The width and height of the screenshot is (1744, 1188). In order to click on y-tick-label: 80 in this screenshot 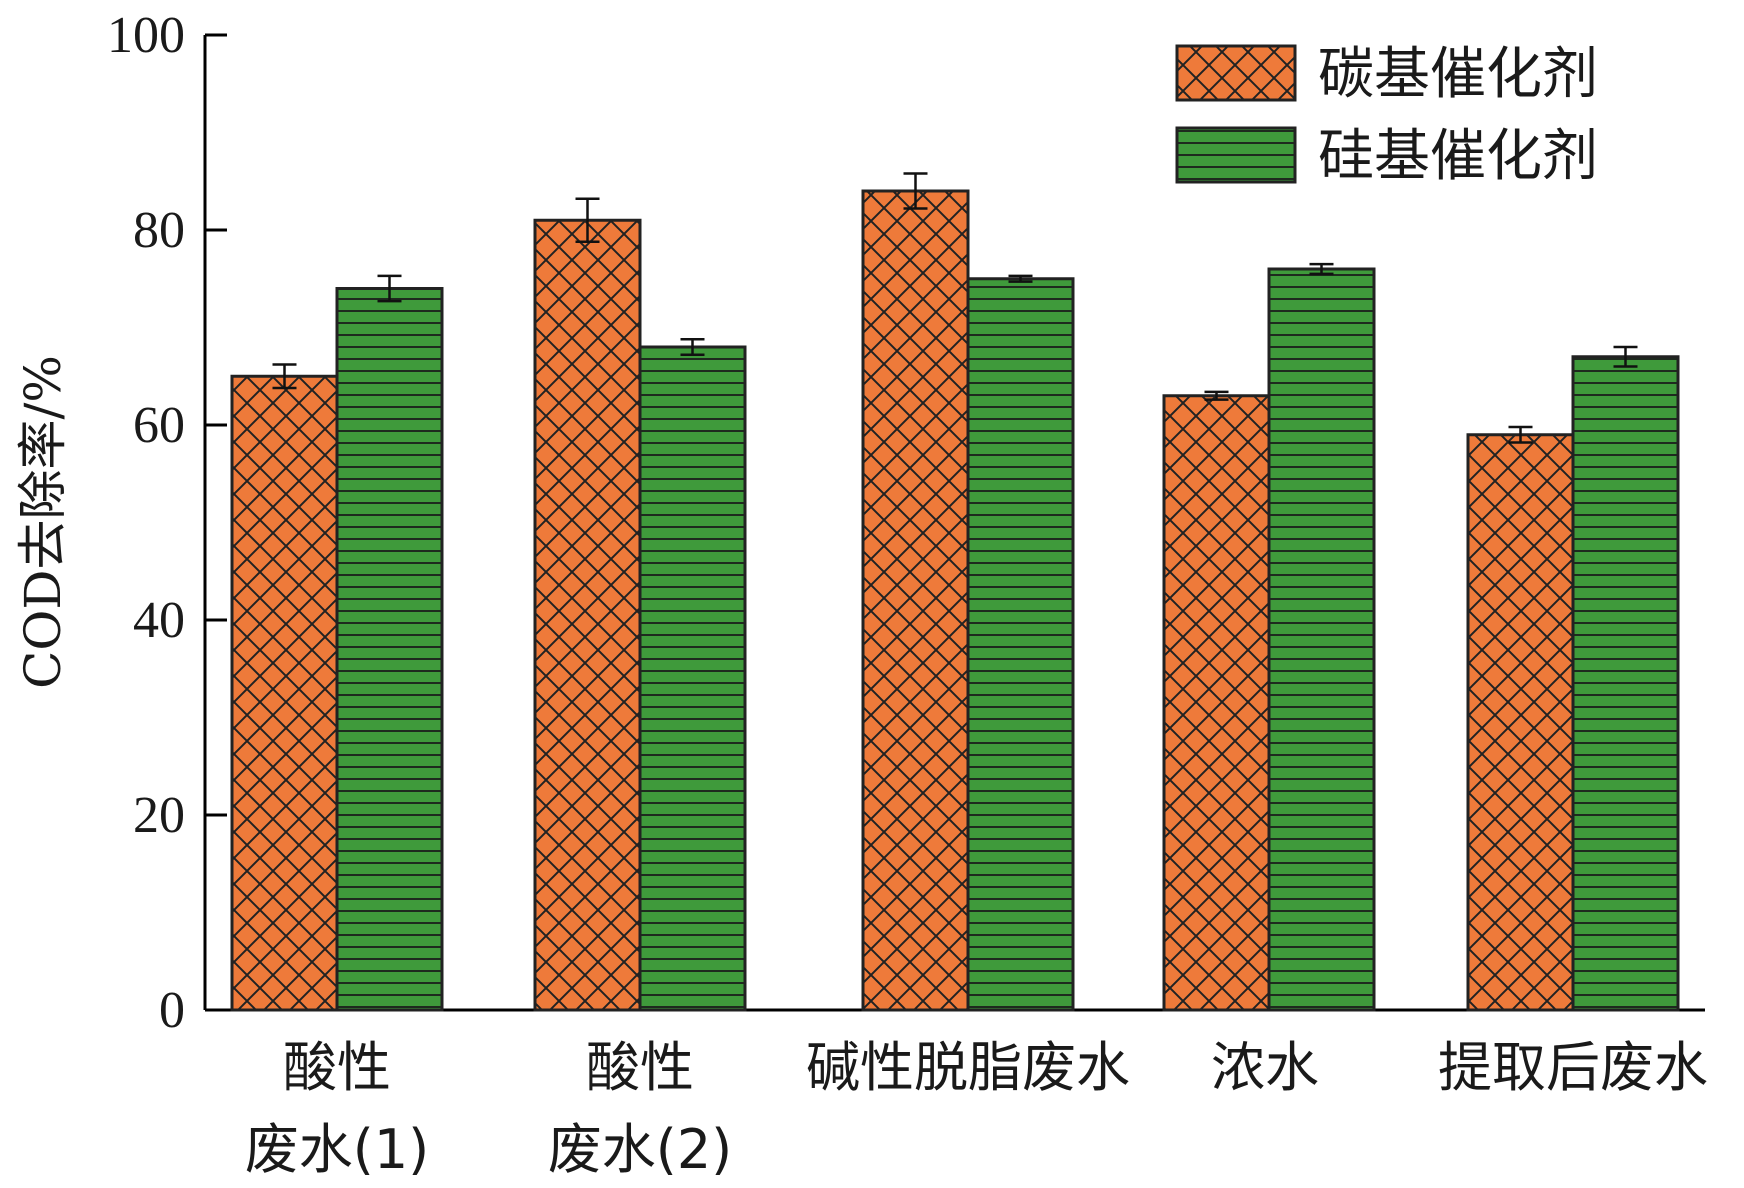, I will do `click(159, 230)`.